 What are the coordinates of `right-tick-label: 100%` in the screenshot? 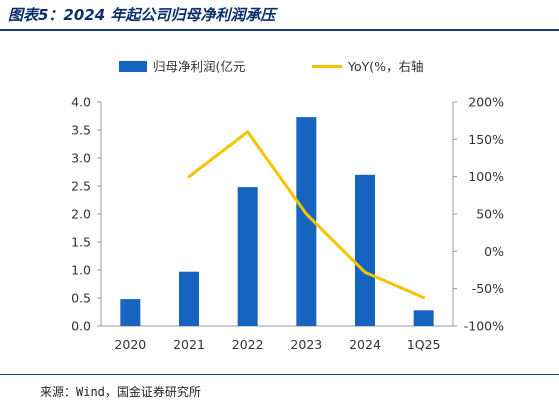 It's located at (486, 176).